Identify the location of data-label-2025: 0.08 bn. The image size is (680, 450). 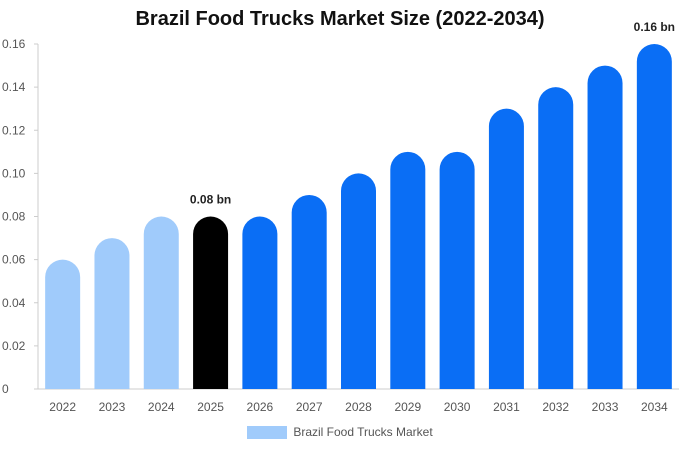
(210, 200).